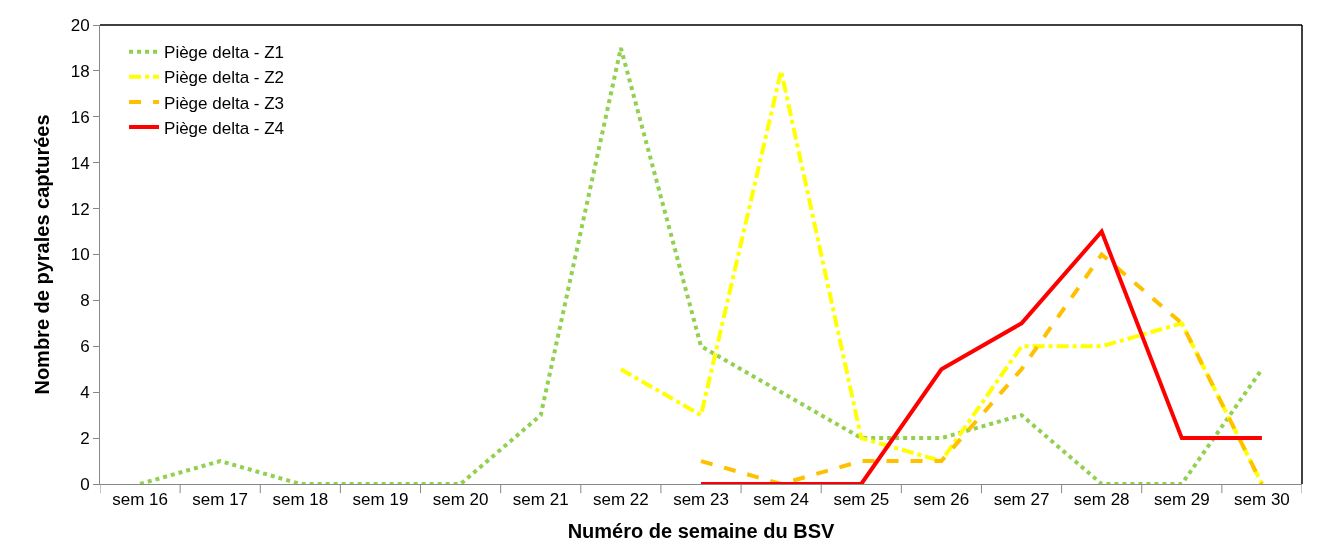 Image resolution: width=1337 pixels, height=554 pixels. What do you see at coordinates (1021, 500) in the screenshot?
I see `x-tick-label: sem 27` at bounding box center [1021, 500].